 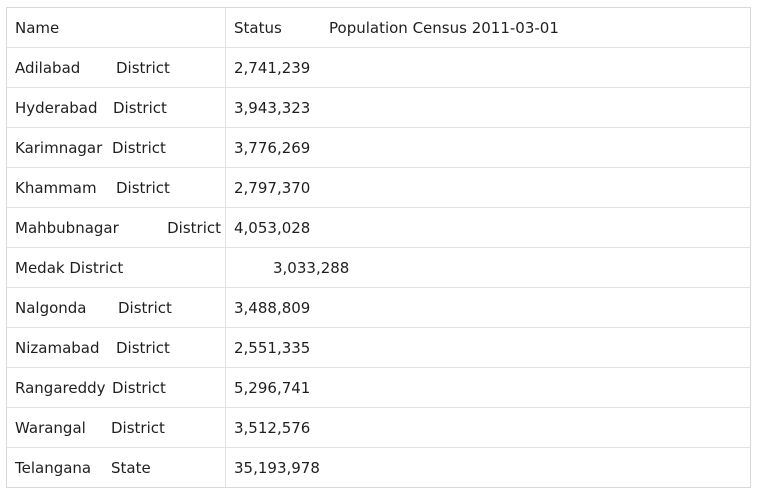 I want to click on row-name: Mahbubnagar, so click(x=67, y=227).